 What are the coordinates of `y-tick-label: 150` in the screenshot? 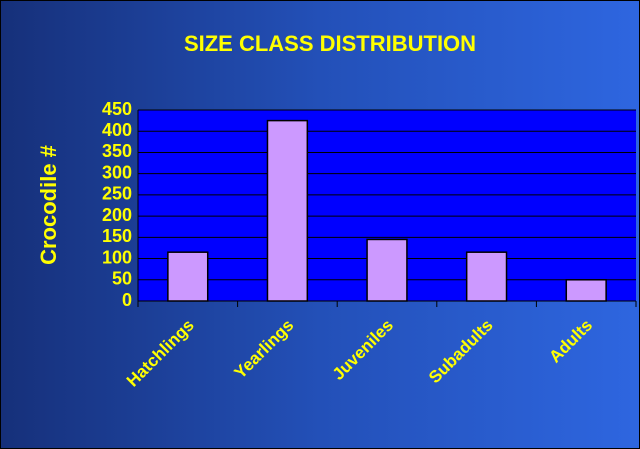 It's located at (117, 236).